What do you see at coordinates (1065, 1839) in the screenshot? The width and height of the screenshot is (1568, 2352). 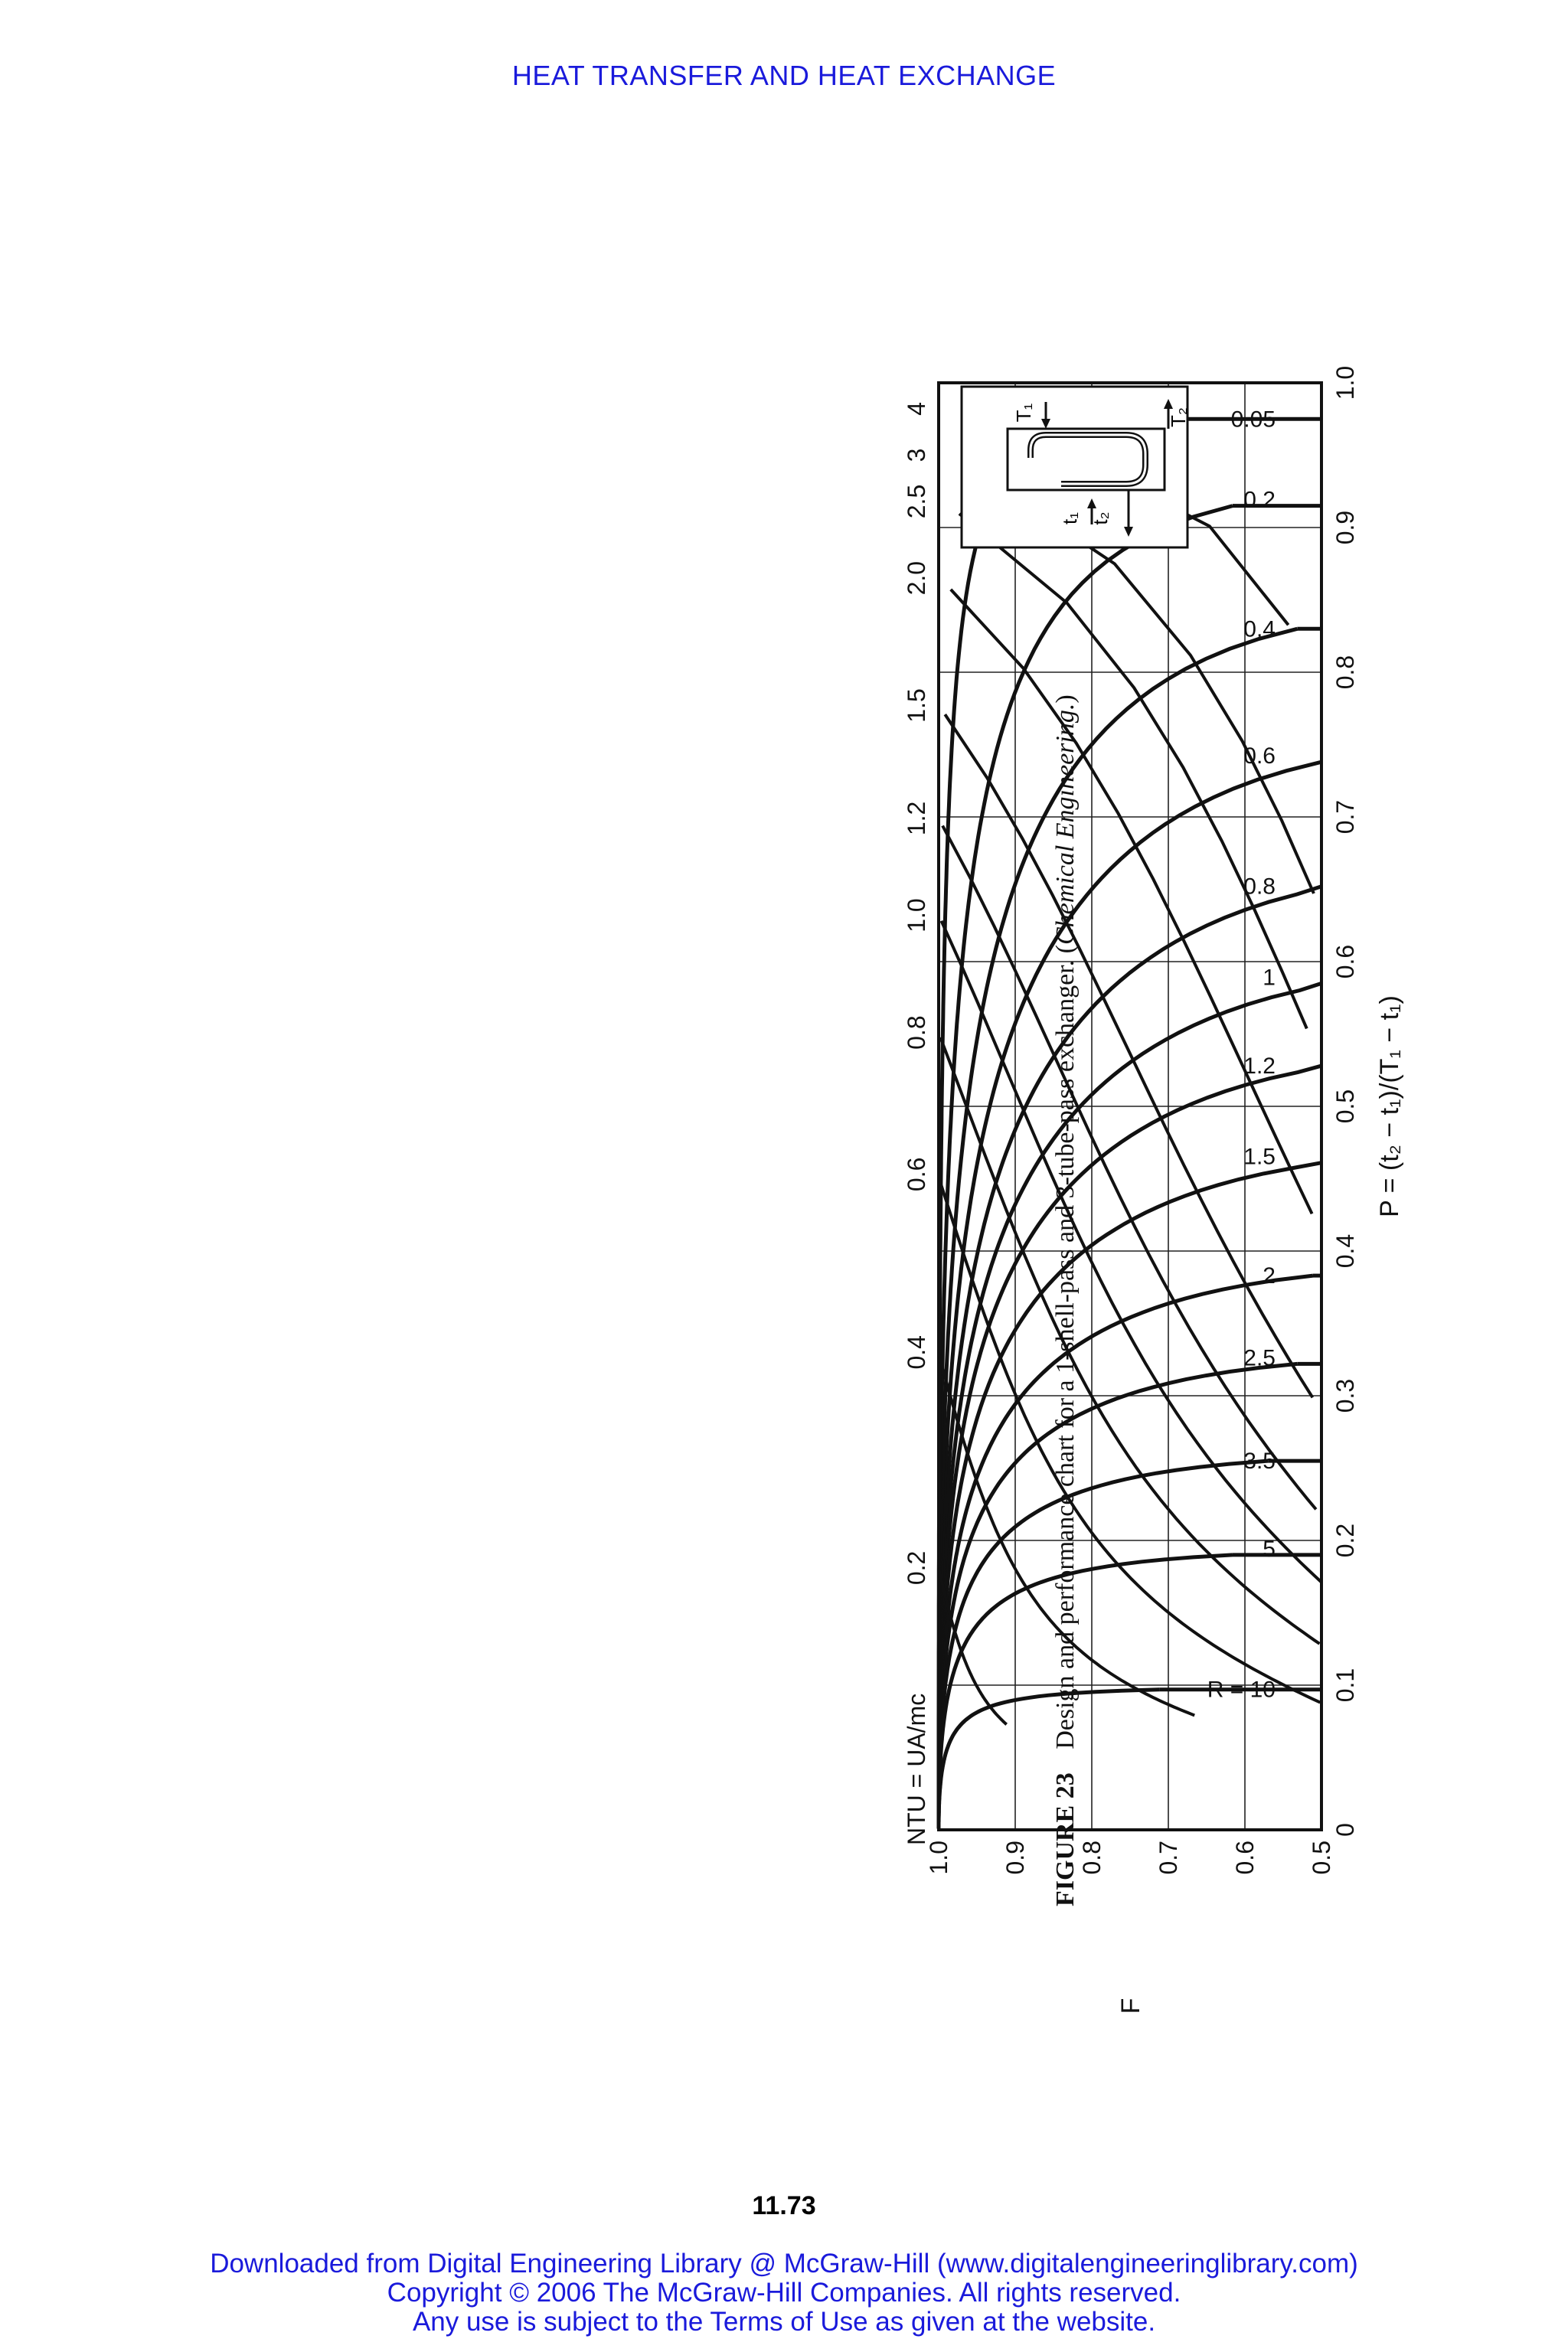 I see `caption-label: FIGURE 23` at bounding box center [1065, 1839].